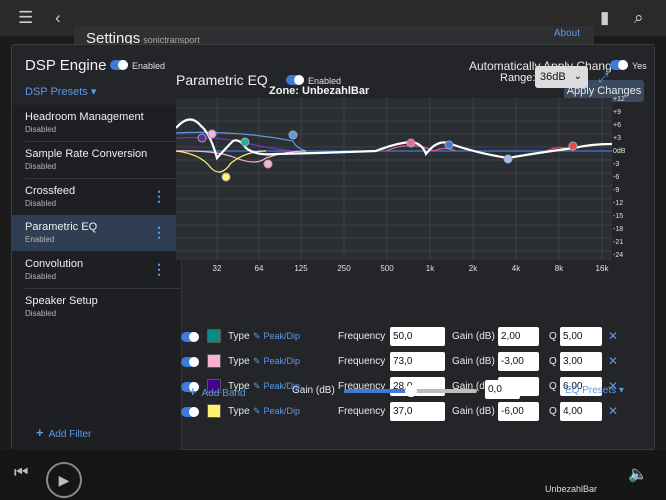 The width and height of the screenshot is (666, 500). Describe the element at coordinates (61, 92) in the screenshot. I see `dsp-presets-dropdown: DSP Presets ▾` at that location.